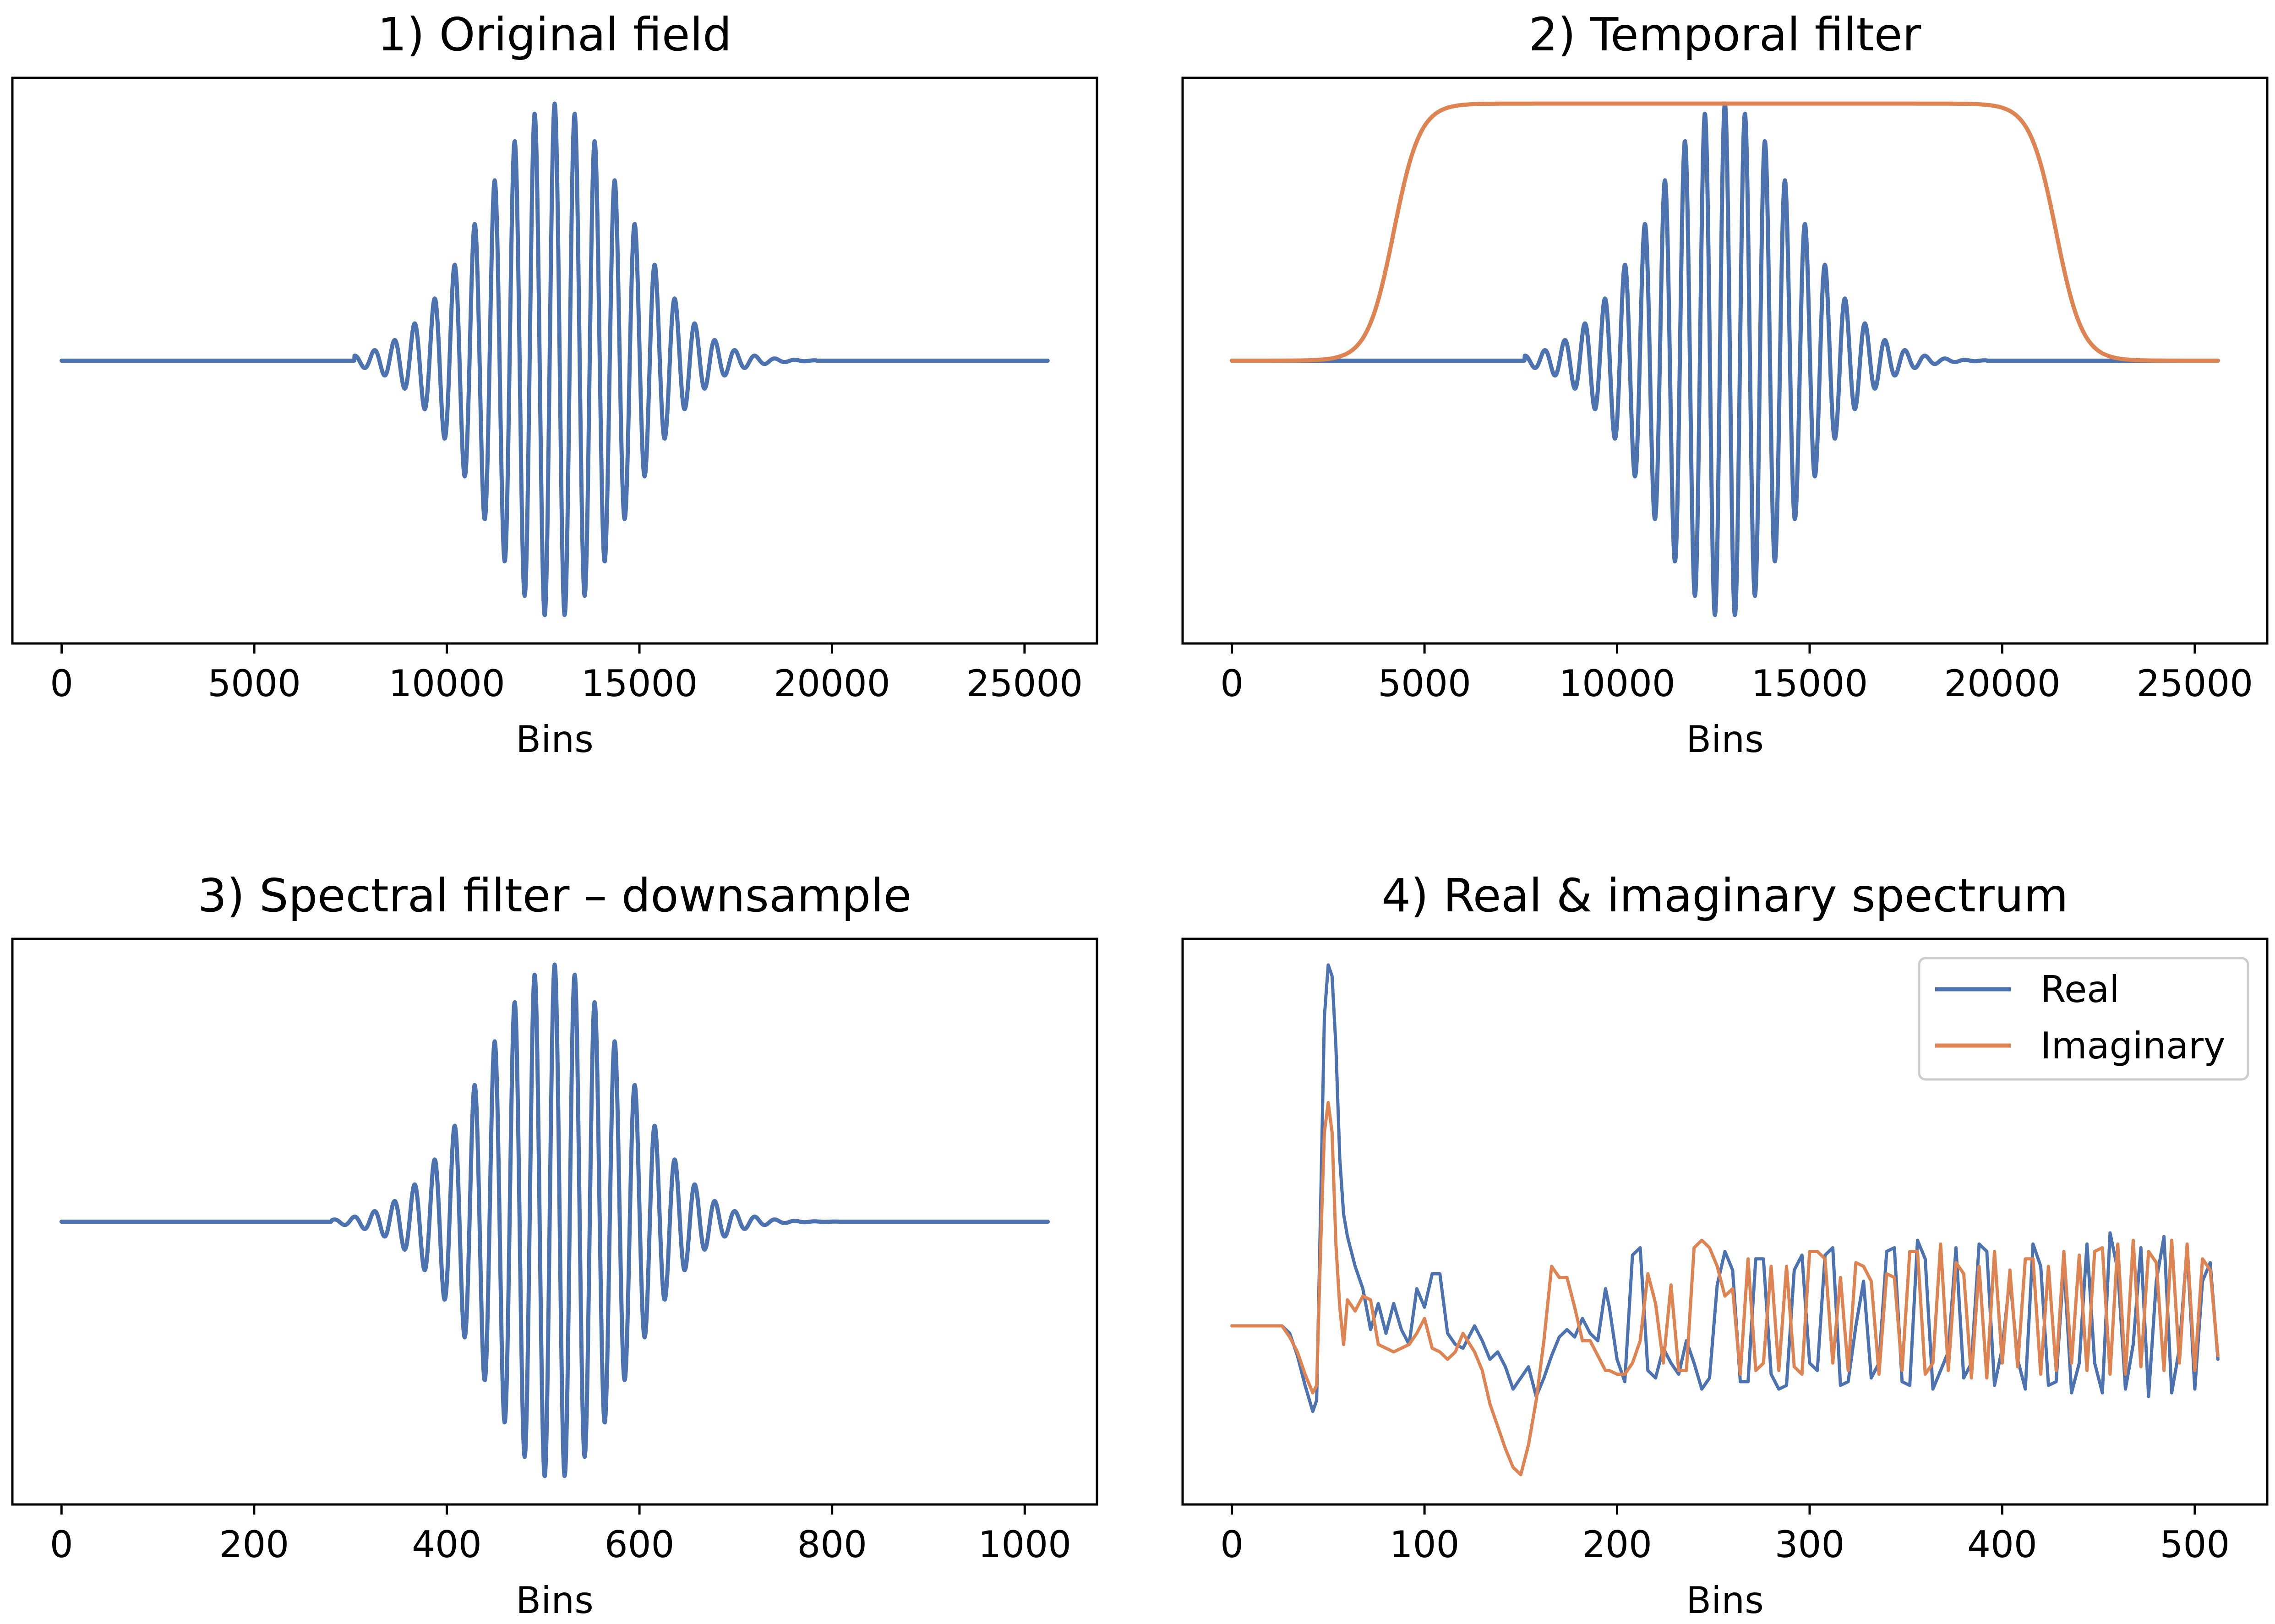 Image resolution: width=2275 pixels, height=1624 pixels. I want to click on subplot-4-series-line-imaginary, so click(1725, 1289).